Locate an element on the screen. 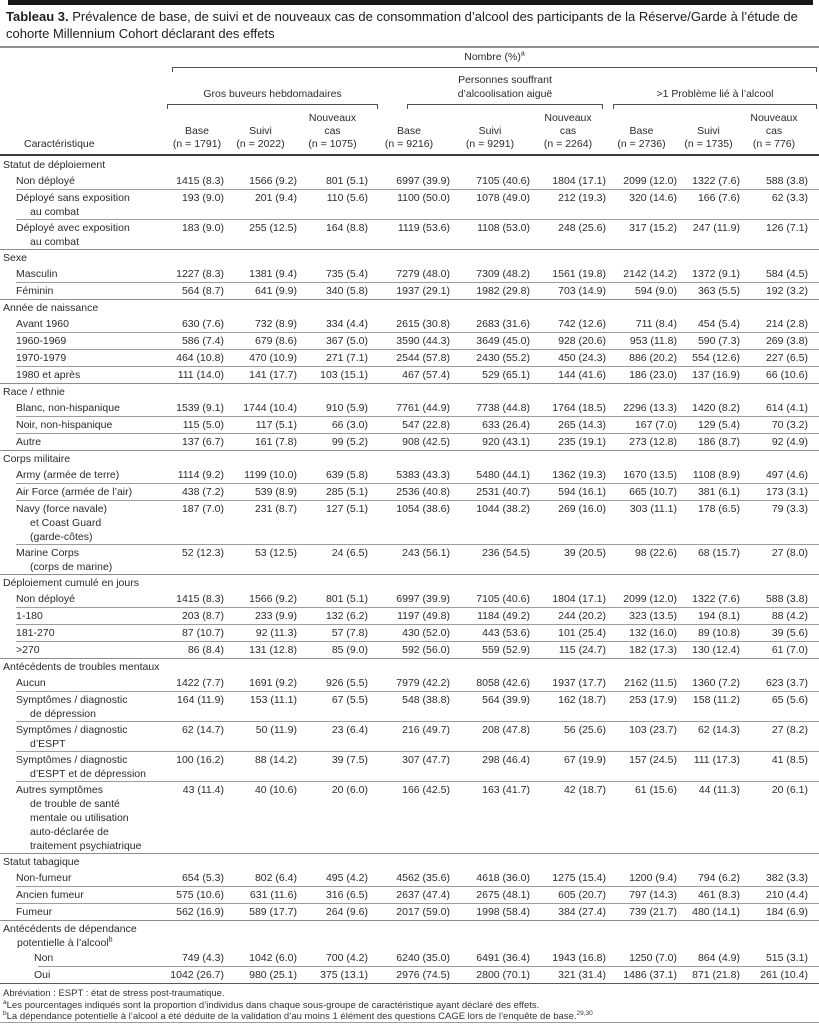  cell-value: 253 (17.9) is located at coordinates (653, 700).